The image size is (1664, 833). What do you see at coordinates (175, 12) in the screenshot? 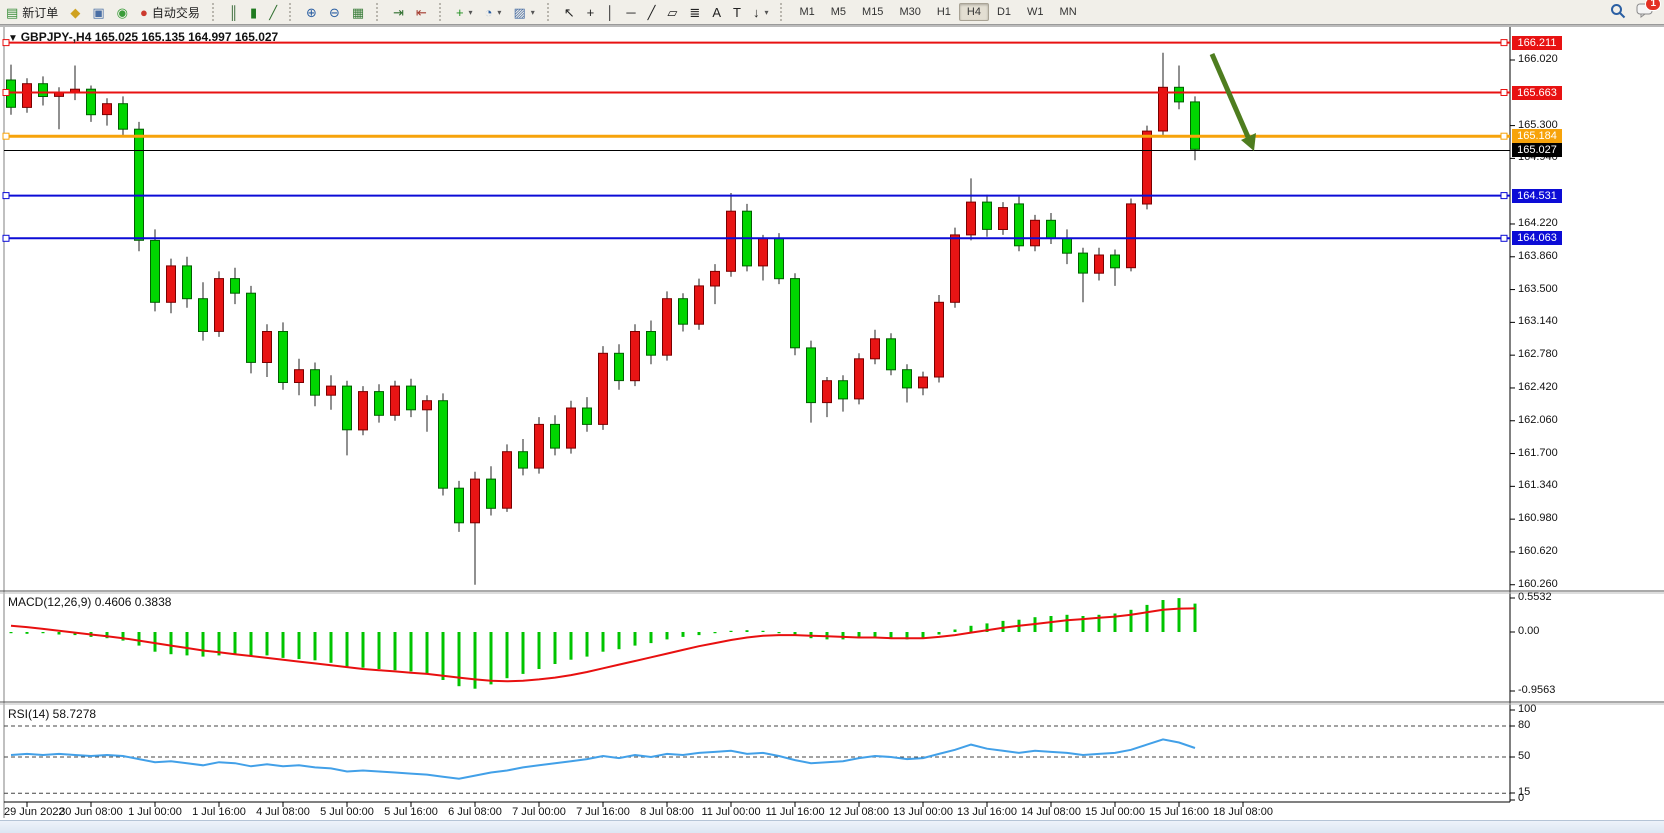
I see `autotrade-label: 自动交易` at bounding box center [175, 12].